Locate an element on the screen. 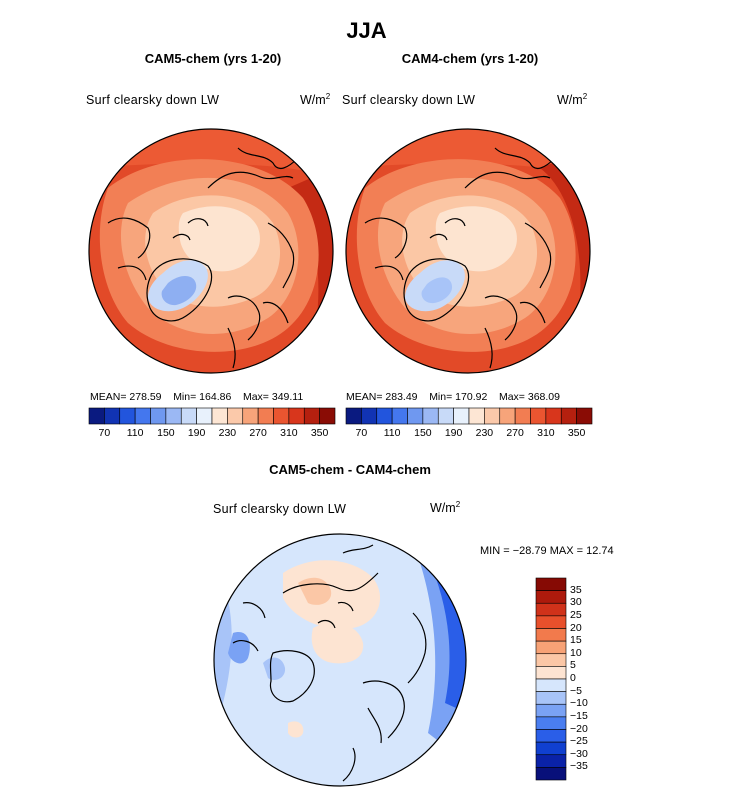 The width and height of the screenshot is (733, 789). colorbar-tick-label: −35 is located at coordinates (579, 766).